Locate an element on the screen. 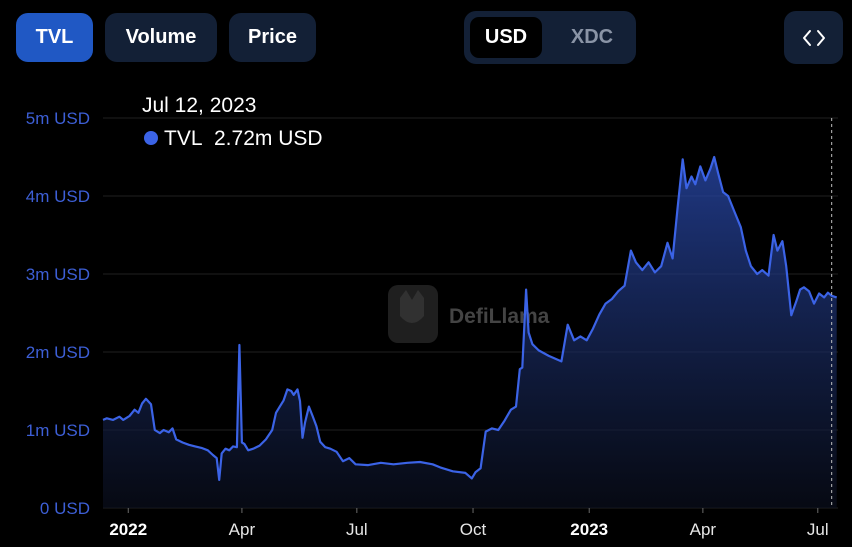  tab-tvl: TVL is located at coordinates (54, 37).